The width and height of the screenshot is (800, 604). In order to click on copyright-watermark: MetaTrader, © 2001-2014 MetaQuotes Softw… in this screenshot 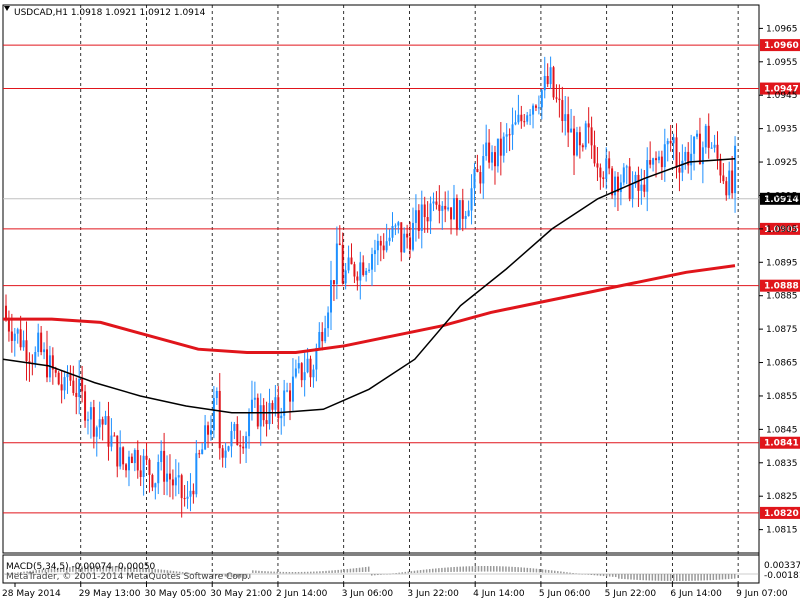, I will do `click(128, 577)`.